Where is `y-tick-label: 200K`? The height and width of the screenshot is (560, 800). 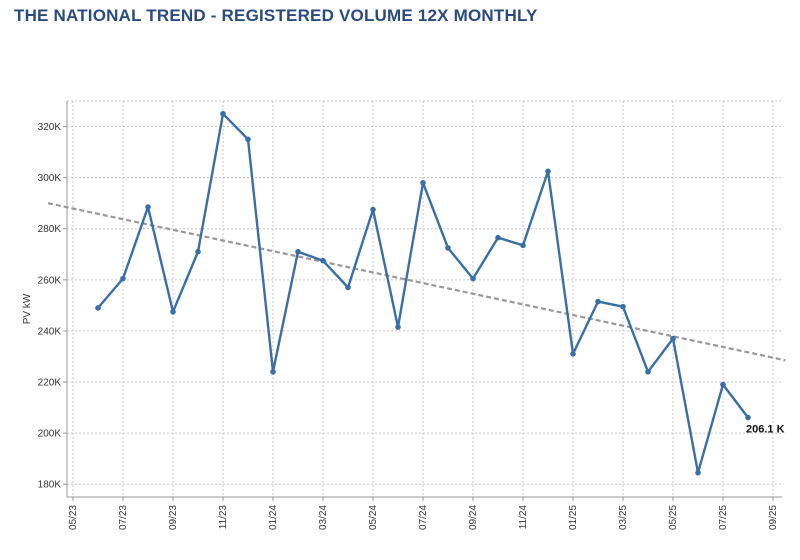 y-tick-label: 200K is located at coordinates (50, 434).